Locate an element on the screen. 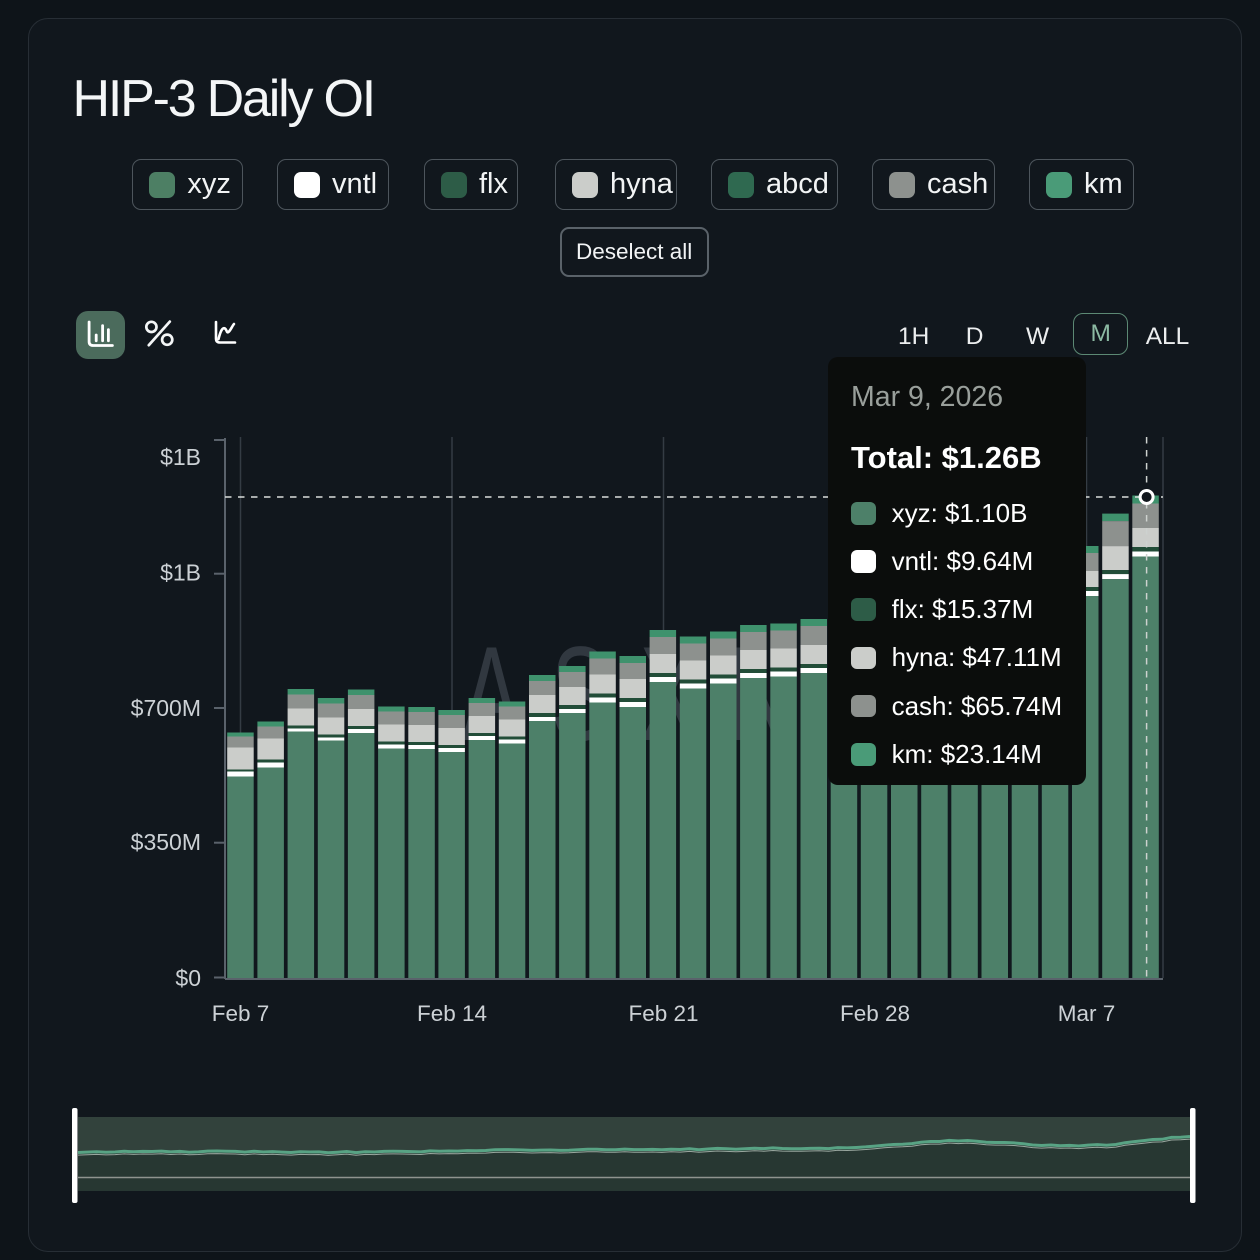 The width and height of the screenshot is (1260, 1260). svg-text: Feb 14 is located at coordinates (452, 1013).